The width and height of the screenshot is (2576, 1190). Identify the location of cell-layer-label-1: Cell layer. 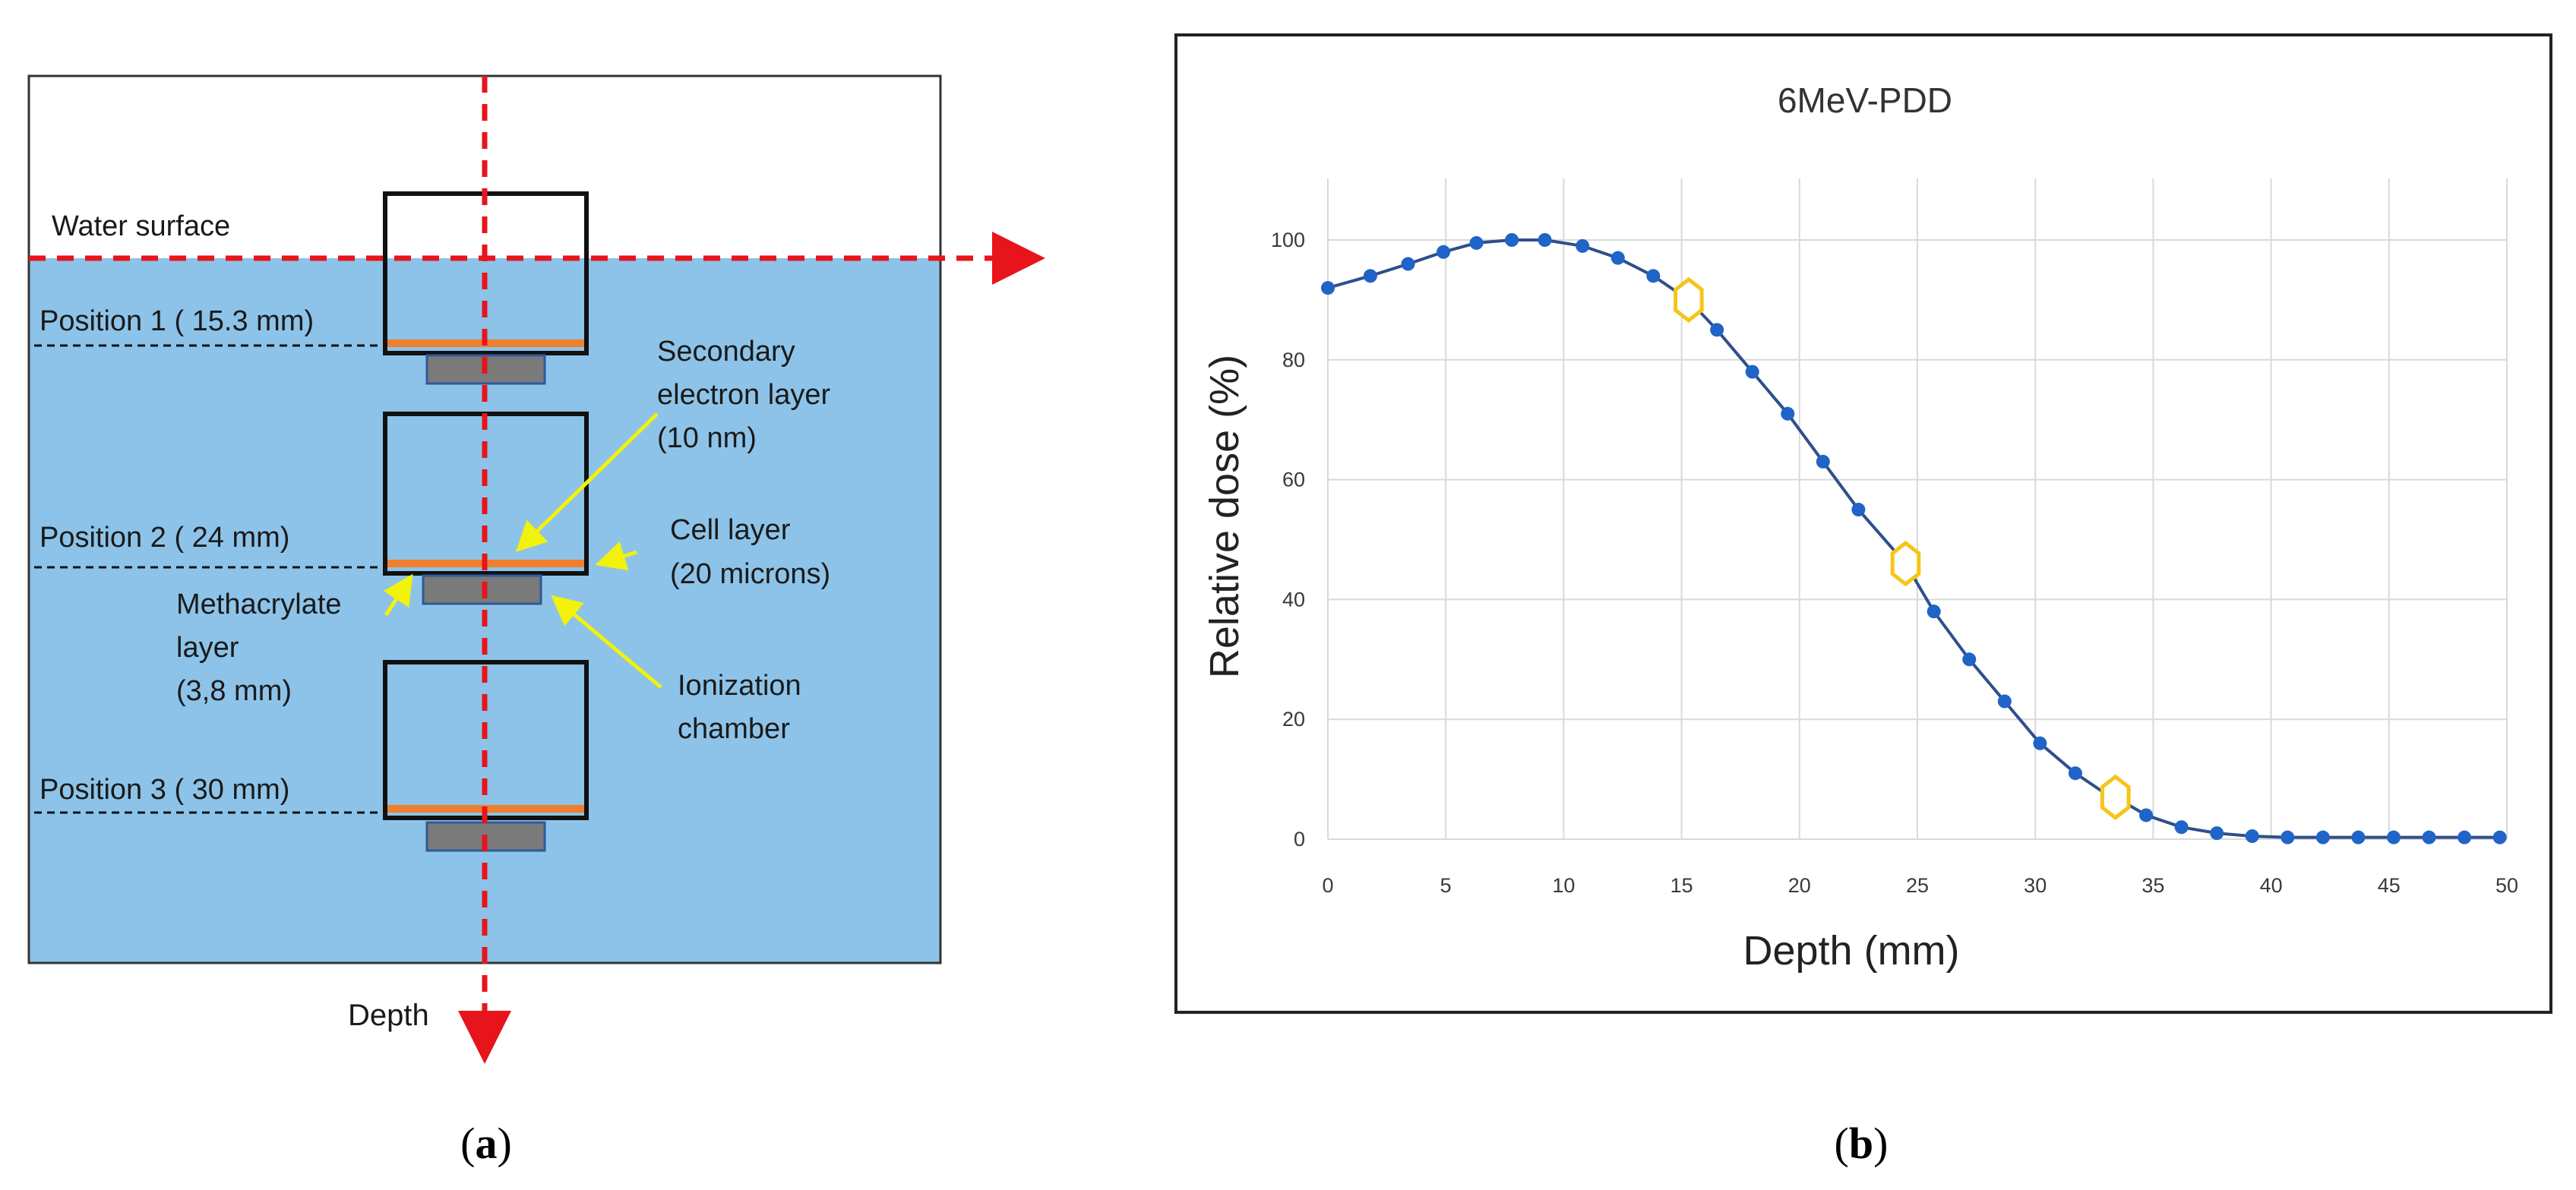
(730, 530).